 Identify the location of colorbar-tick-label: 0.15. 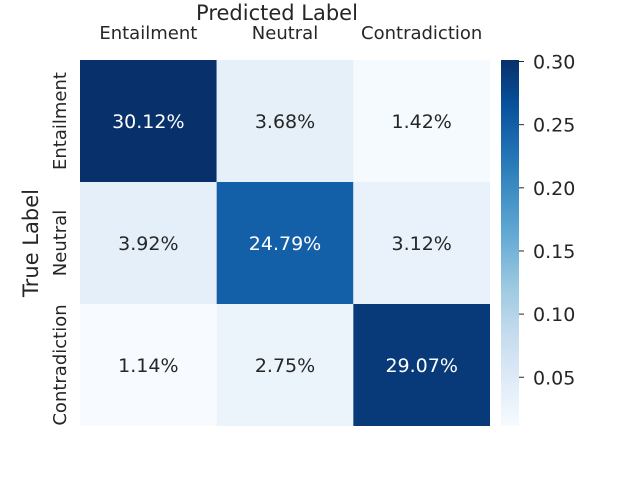
(554, 252).